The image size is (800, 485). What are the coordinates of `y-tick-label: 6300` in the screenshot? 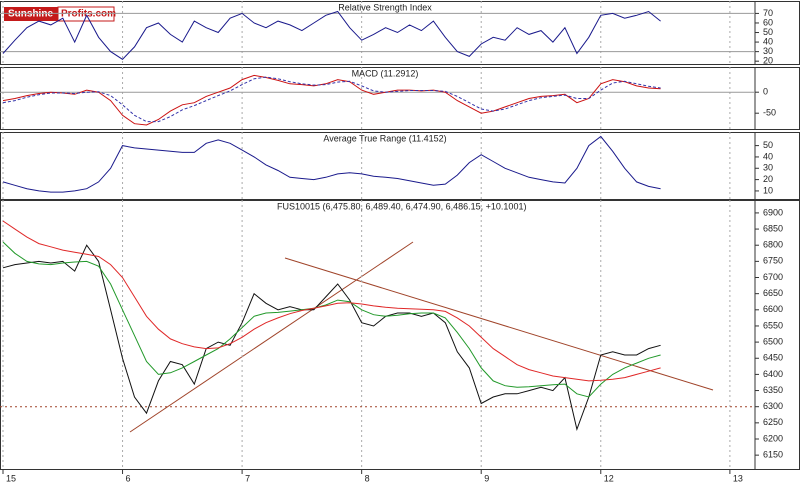 It's located at (773, 406).